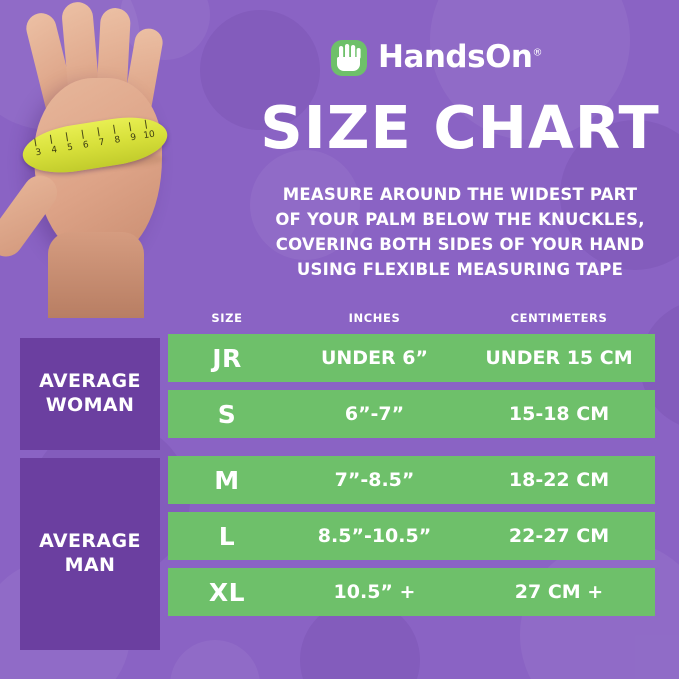 Image resolution: width=679 pixels, height=679 pixels. I want to click on cell-inches: 10.5” +, so click(374, 592).